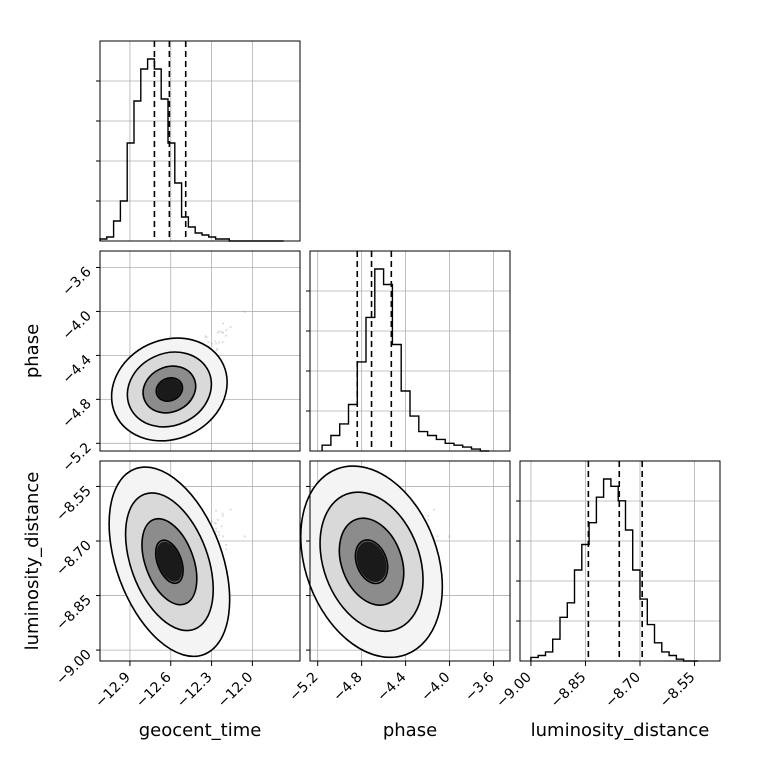 The width and height of the screenshot is (760, 760). Describe the element at coordinates (169, 562) in the screenshot. I see `density-geocent_time-luminosity_distance` at that location.